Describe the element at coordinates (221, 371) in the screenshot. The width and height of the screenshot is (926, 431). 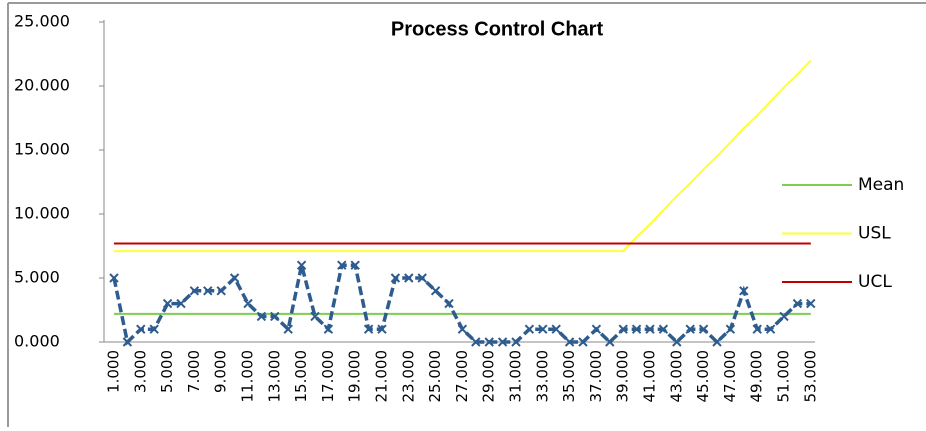
I see `x-tick-label: 9.000` at that location.